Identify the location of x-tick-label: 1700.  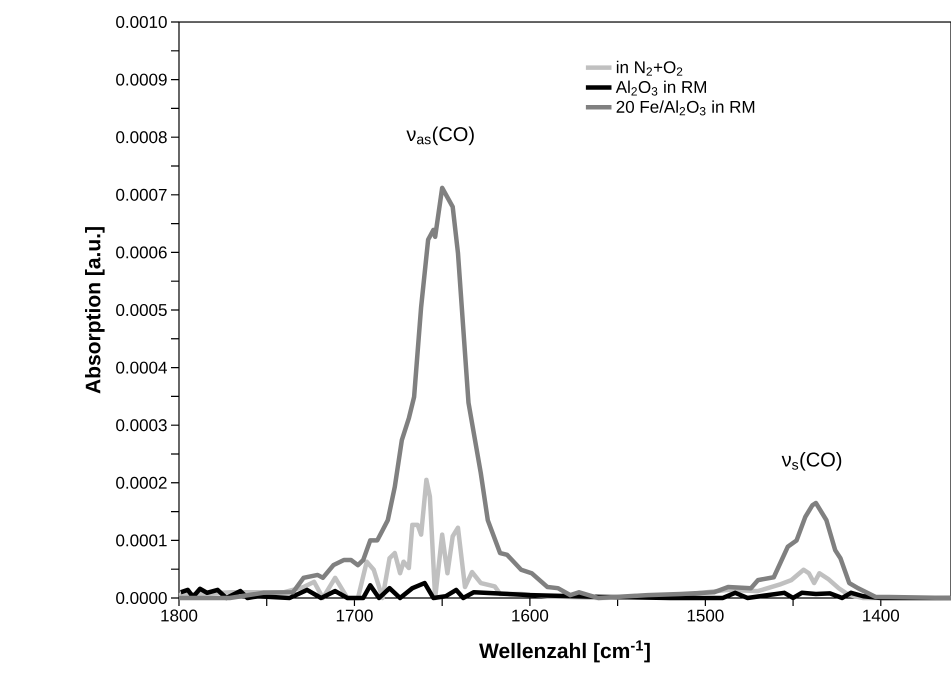
(354, 616).